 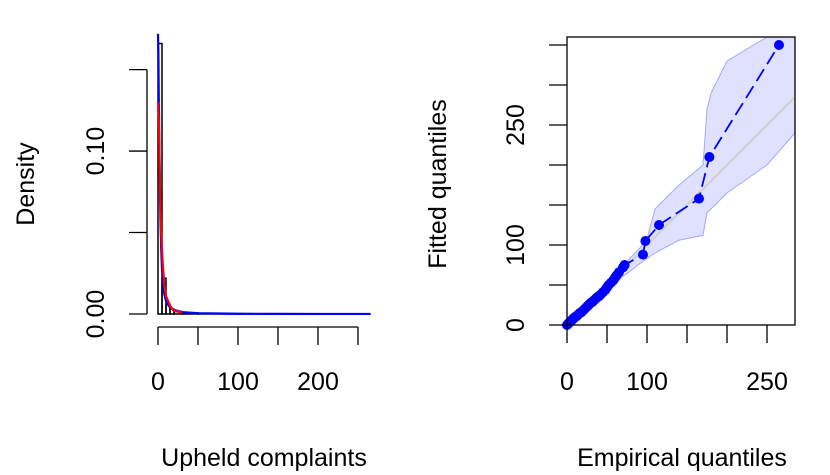 I want to click on qq-y-tick-label: 250, so click(x=516, y=125).